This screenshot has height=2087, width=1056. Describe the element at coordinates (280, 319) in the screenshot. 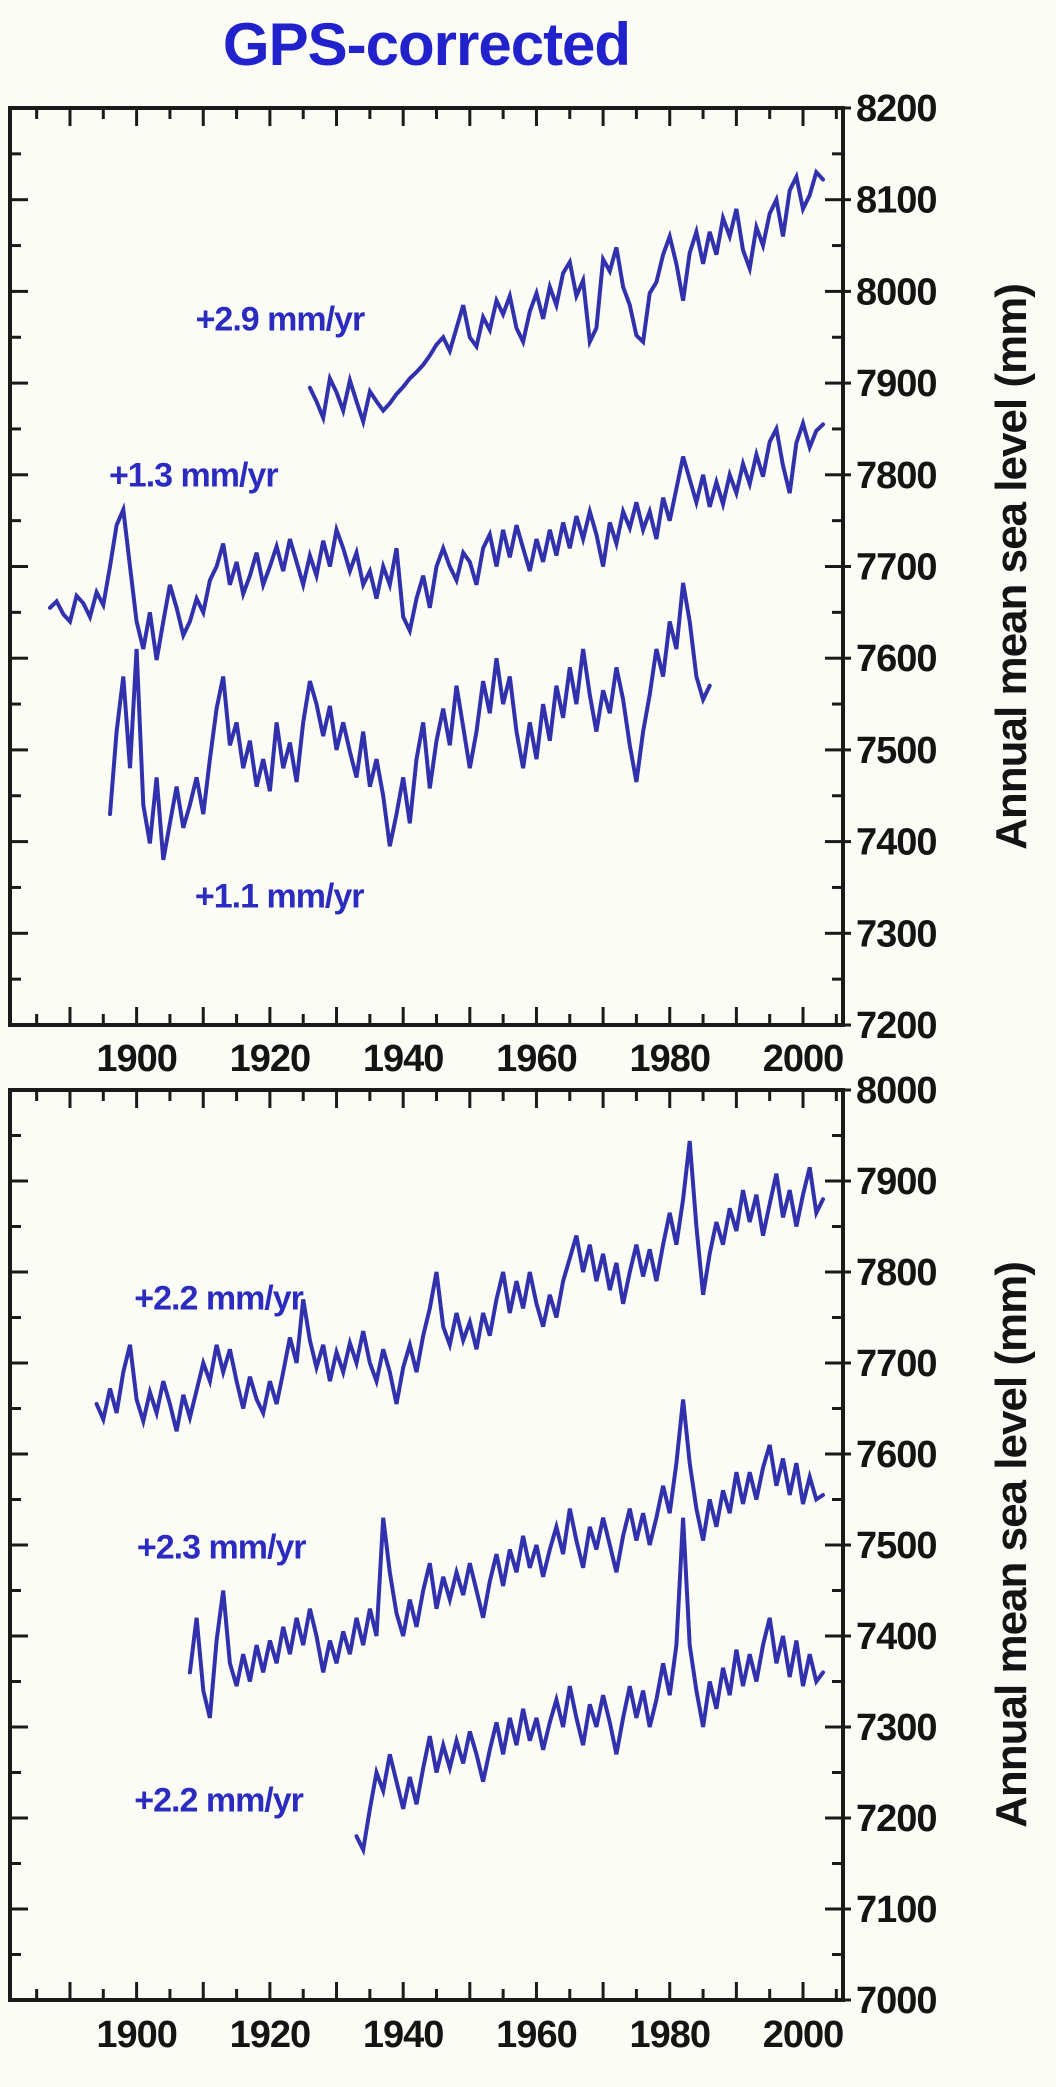

I see `trend-label-top-1: +2.9 mm/yr` at that location.